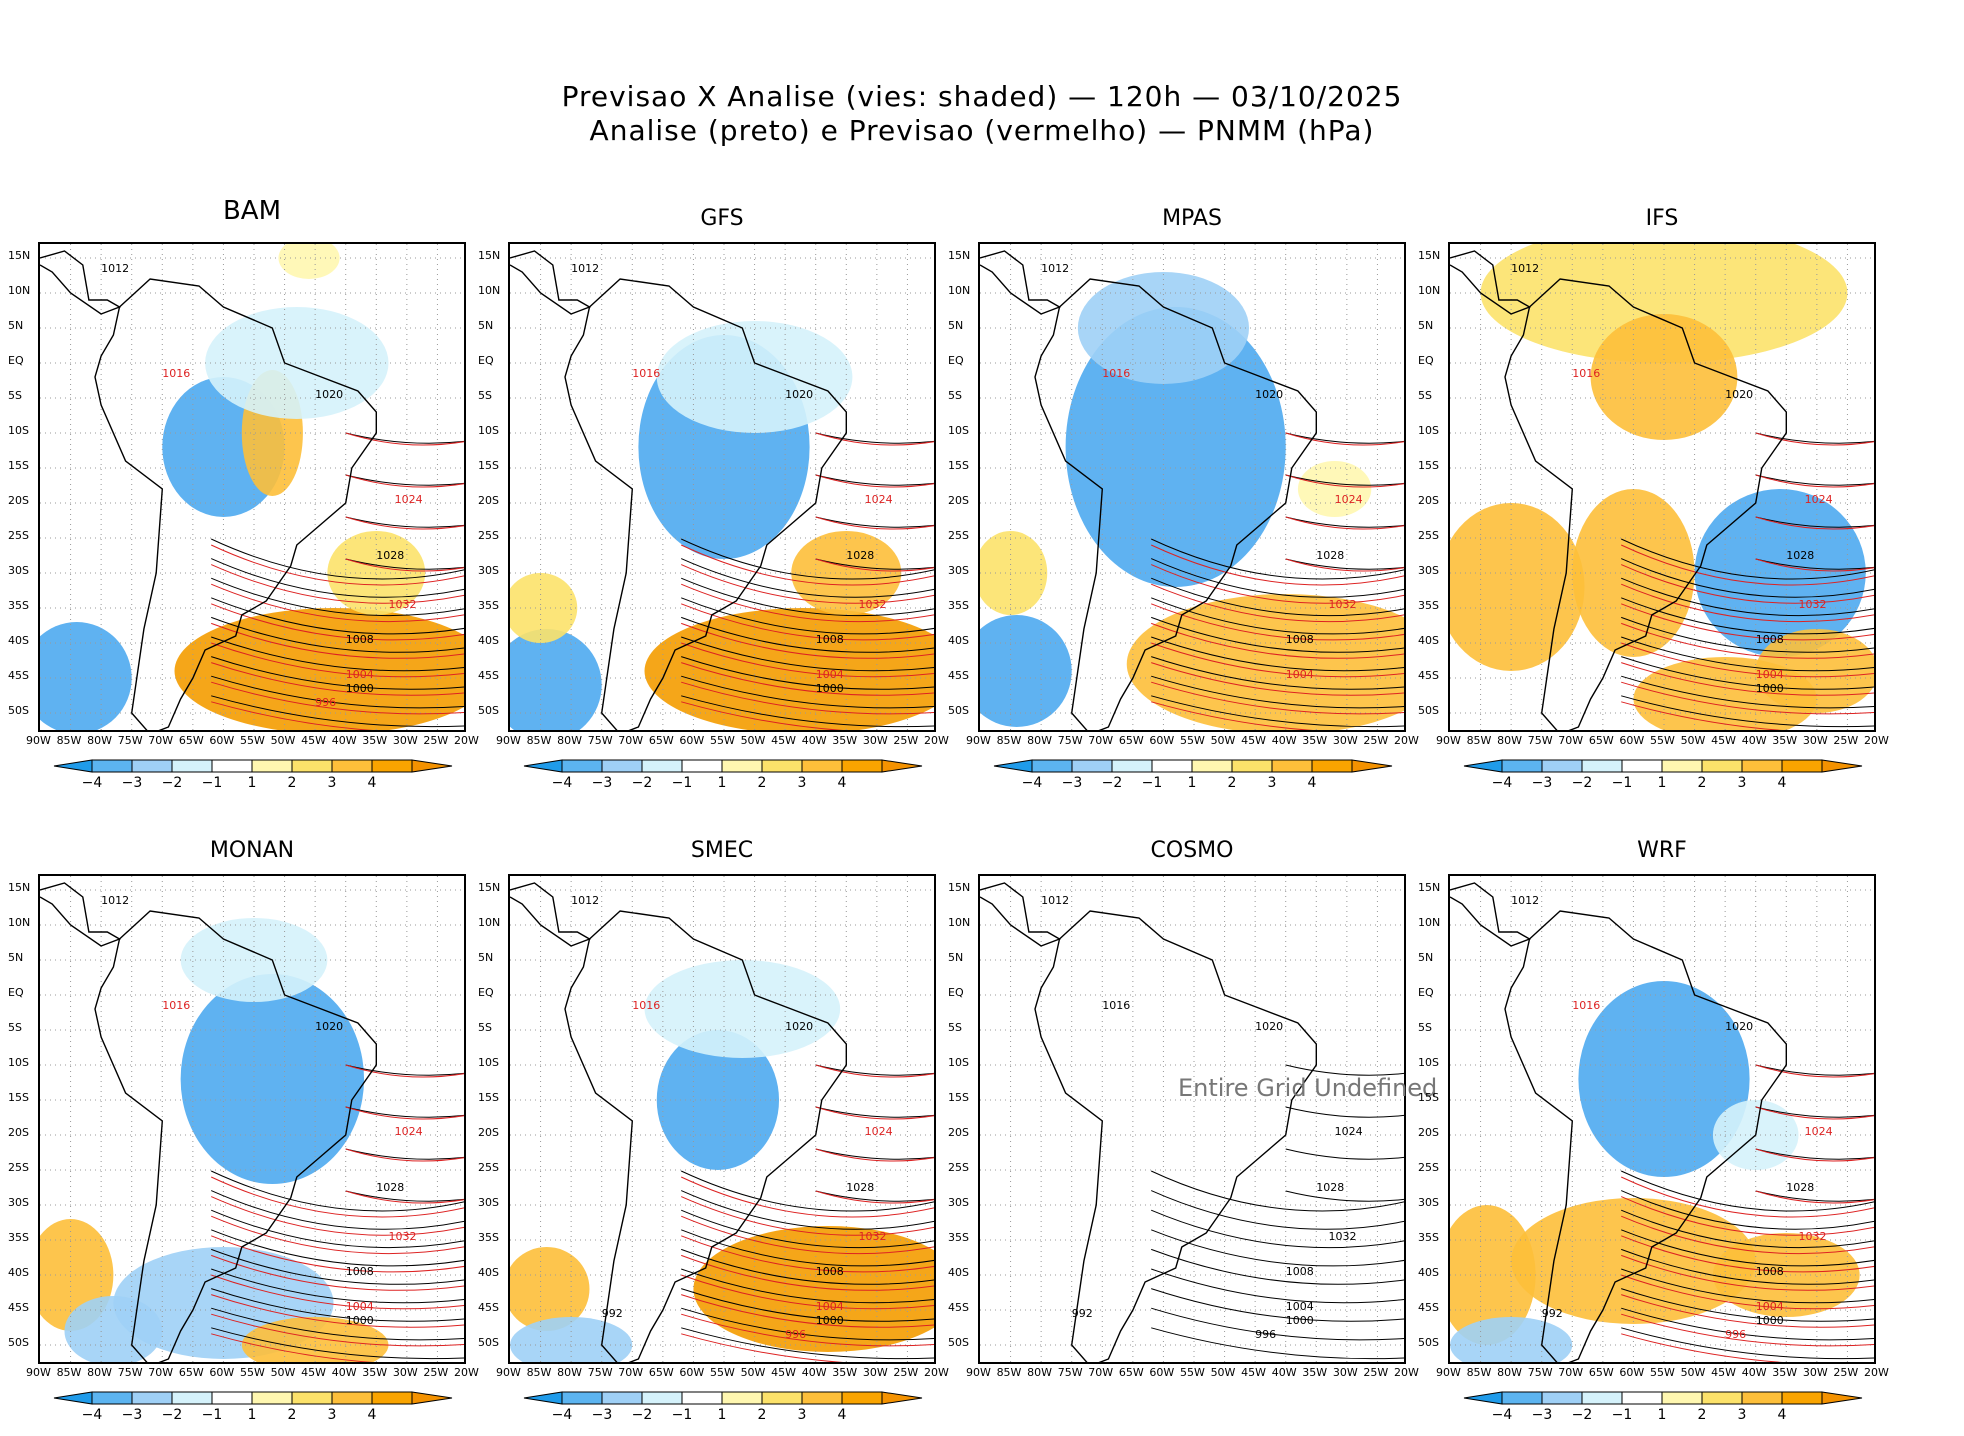 This screenshot has height=1436, width=1964. I want to click on lat-tick-label: 5N, so click(486, 325).